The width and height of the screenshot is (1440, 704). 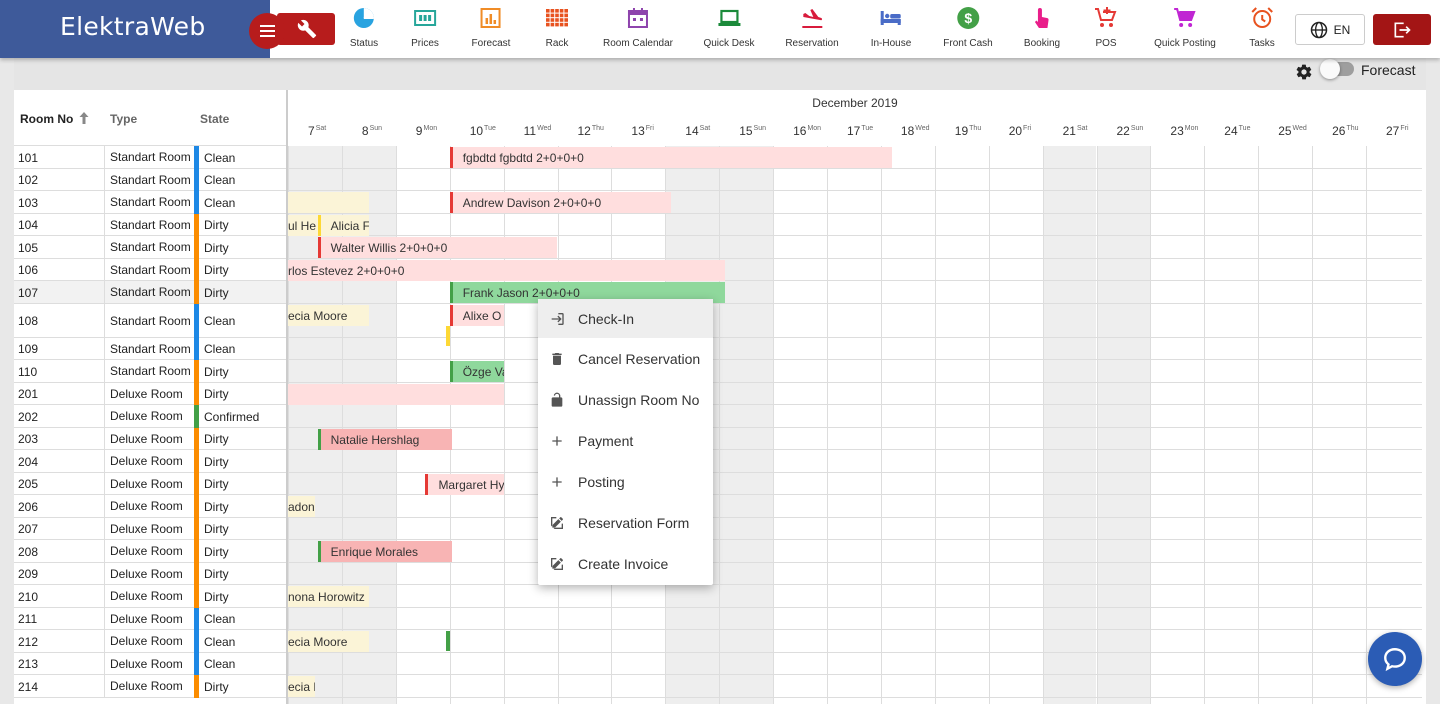 I want to click on menu-item-check-in: Check-In, so click(x=625, y=318).